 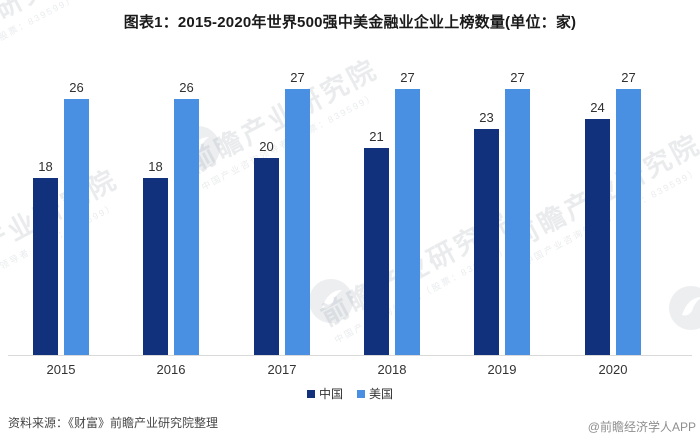 I want to click on bar-us-2017, so click(x=297, y=222).